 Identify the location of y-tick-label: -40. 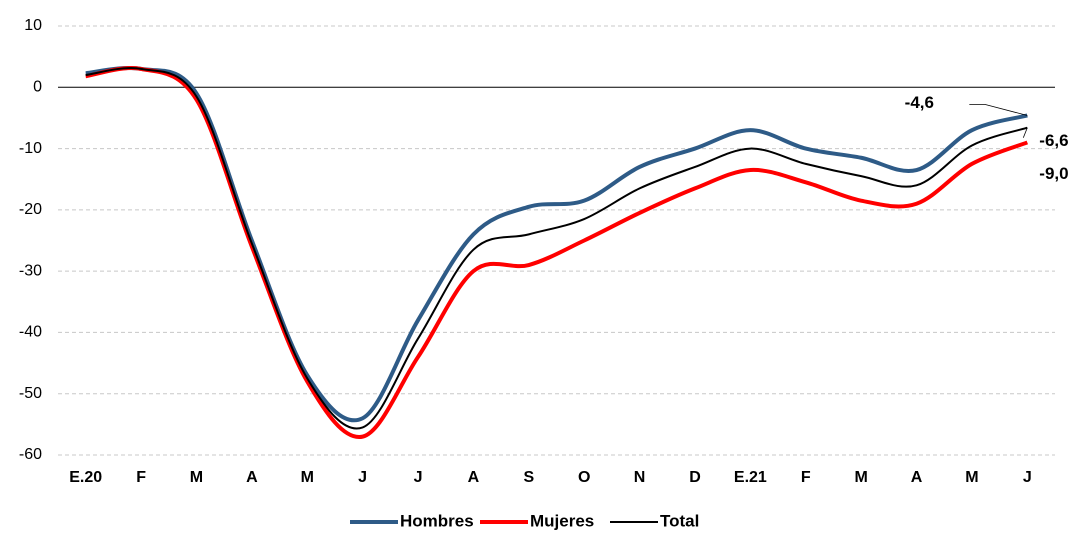
(30, 332).